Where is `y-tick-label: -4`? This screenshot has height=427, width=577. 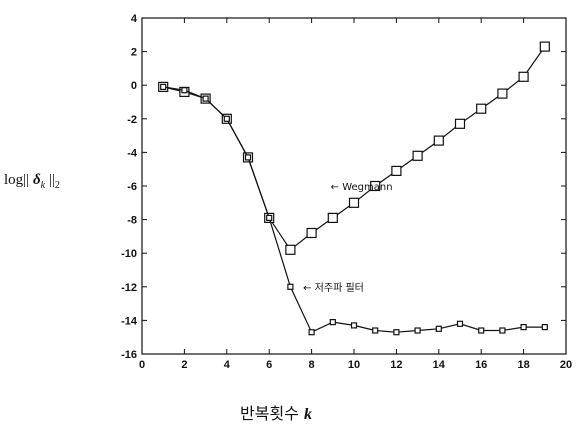
y-tick-label: -4 is located at coordinates (132, 153).